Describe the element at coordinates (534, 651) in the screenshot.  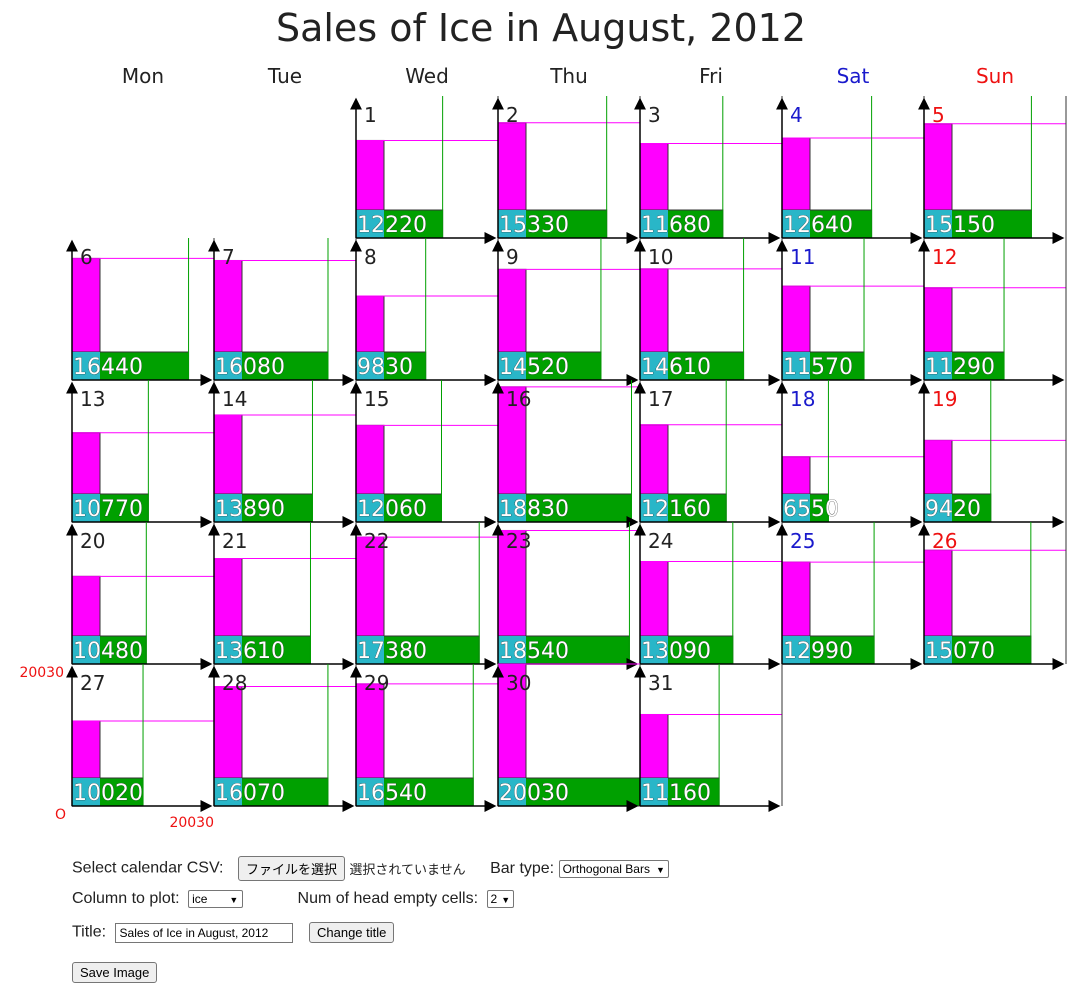
I see `data-label: 18540` at that location.